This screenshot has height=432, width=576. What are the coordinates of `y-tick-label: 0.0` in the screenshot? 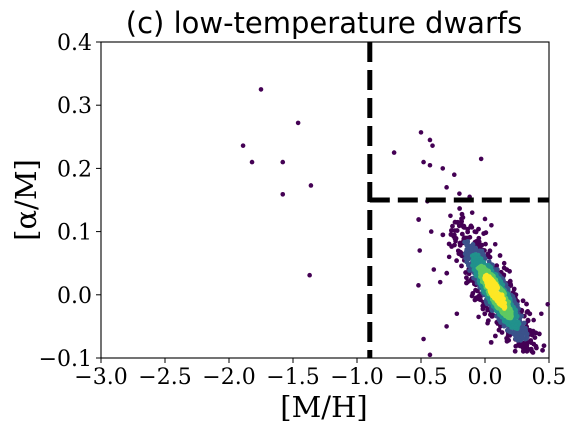 It's located at (74, 296).